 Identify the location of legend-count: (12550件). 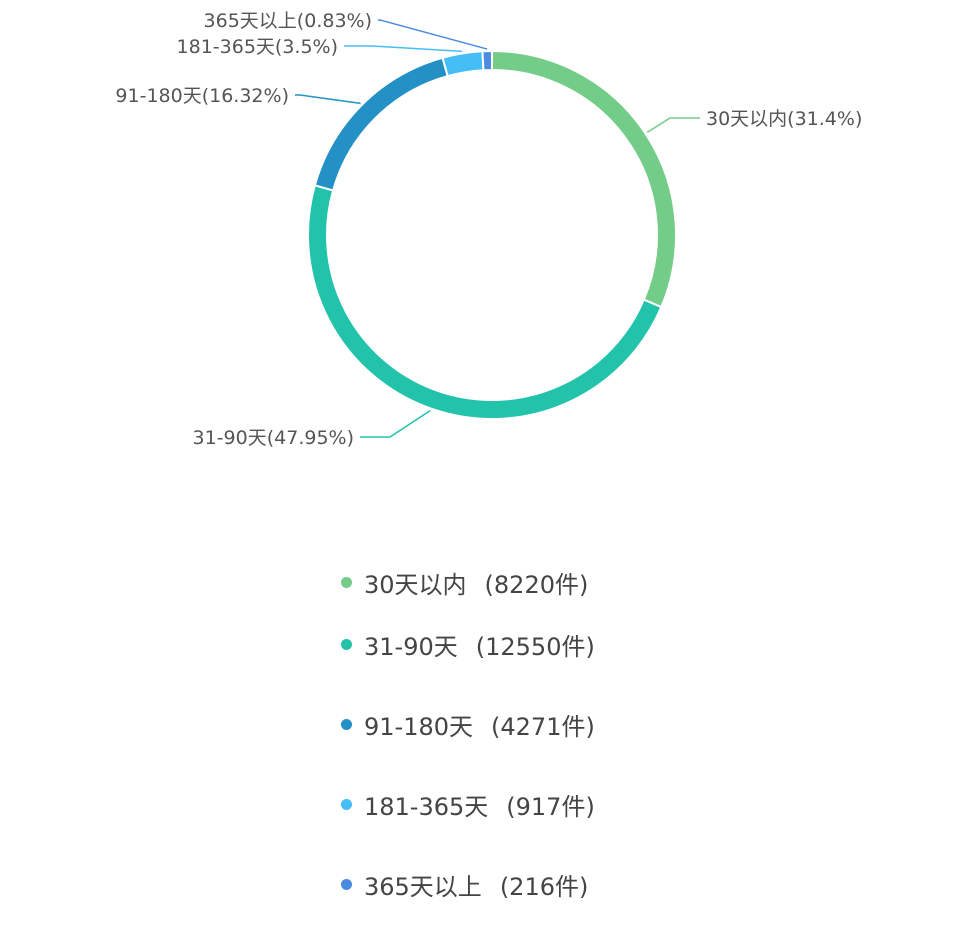
(535, 646).